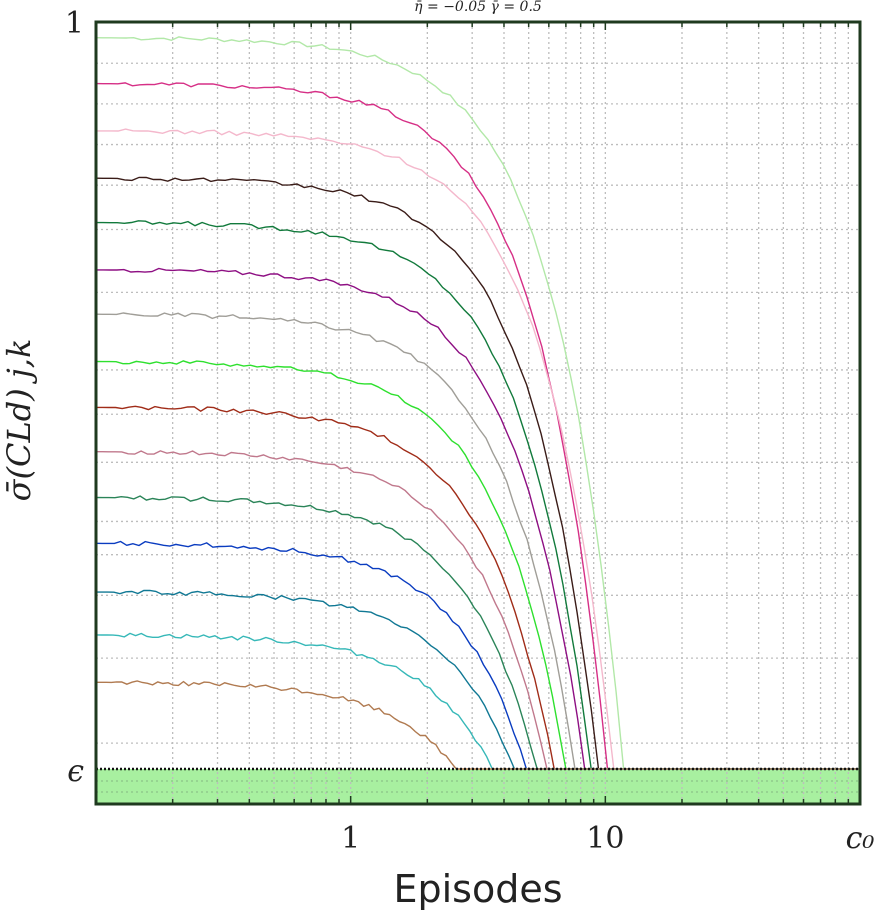 The height and width of the screenshot is (912, 877). I want to click on x-tick-label: 1, so click(350, 838).